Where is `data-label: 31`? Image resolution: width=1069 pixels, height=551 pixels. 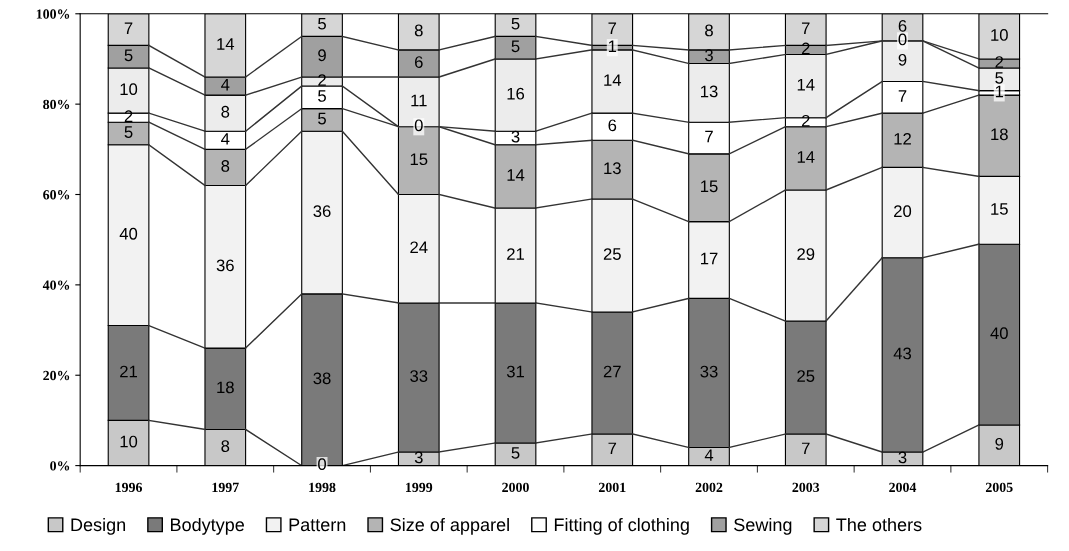
data-label: 31 is located at coordinates (515, 371).